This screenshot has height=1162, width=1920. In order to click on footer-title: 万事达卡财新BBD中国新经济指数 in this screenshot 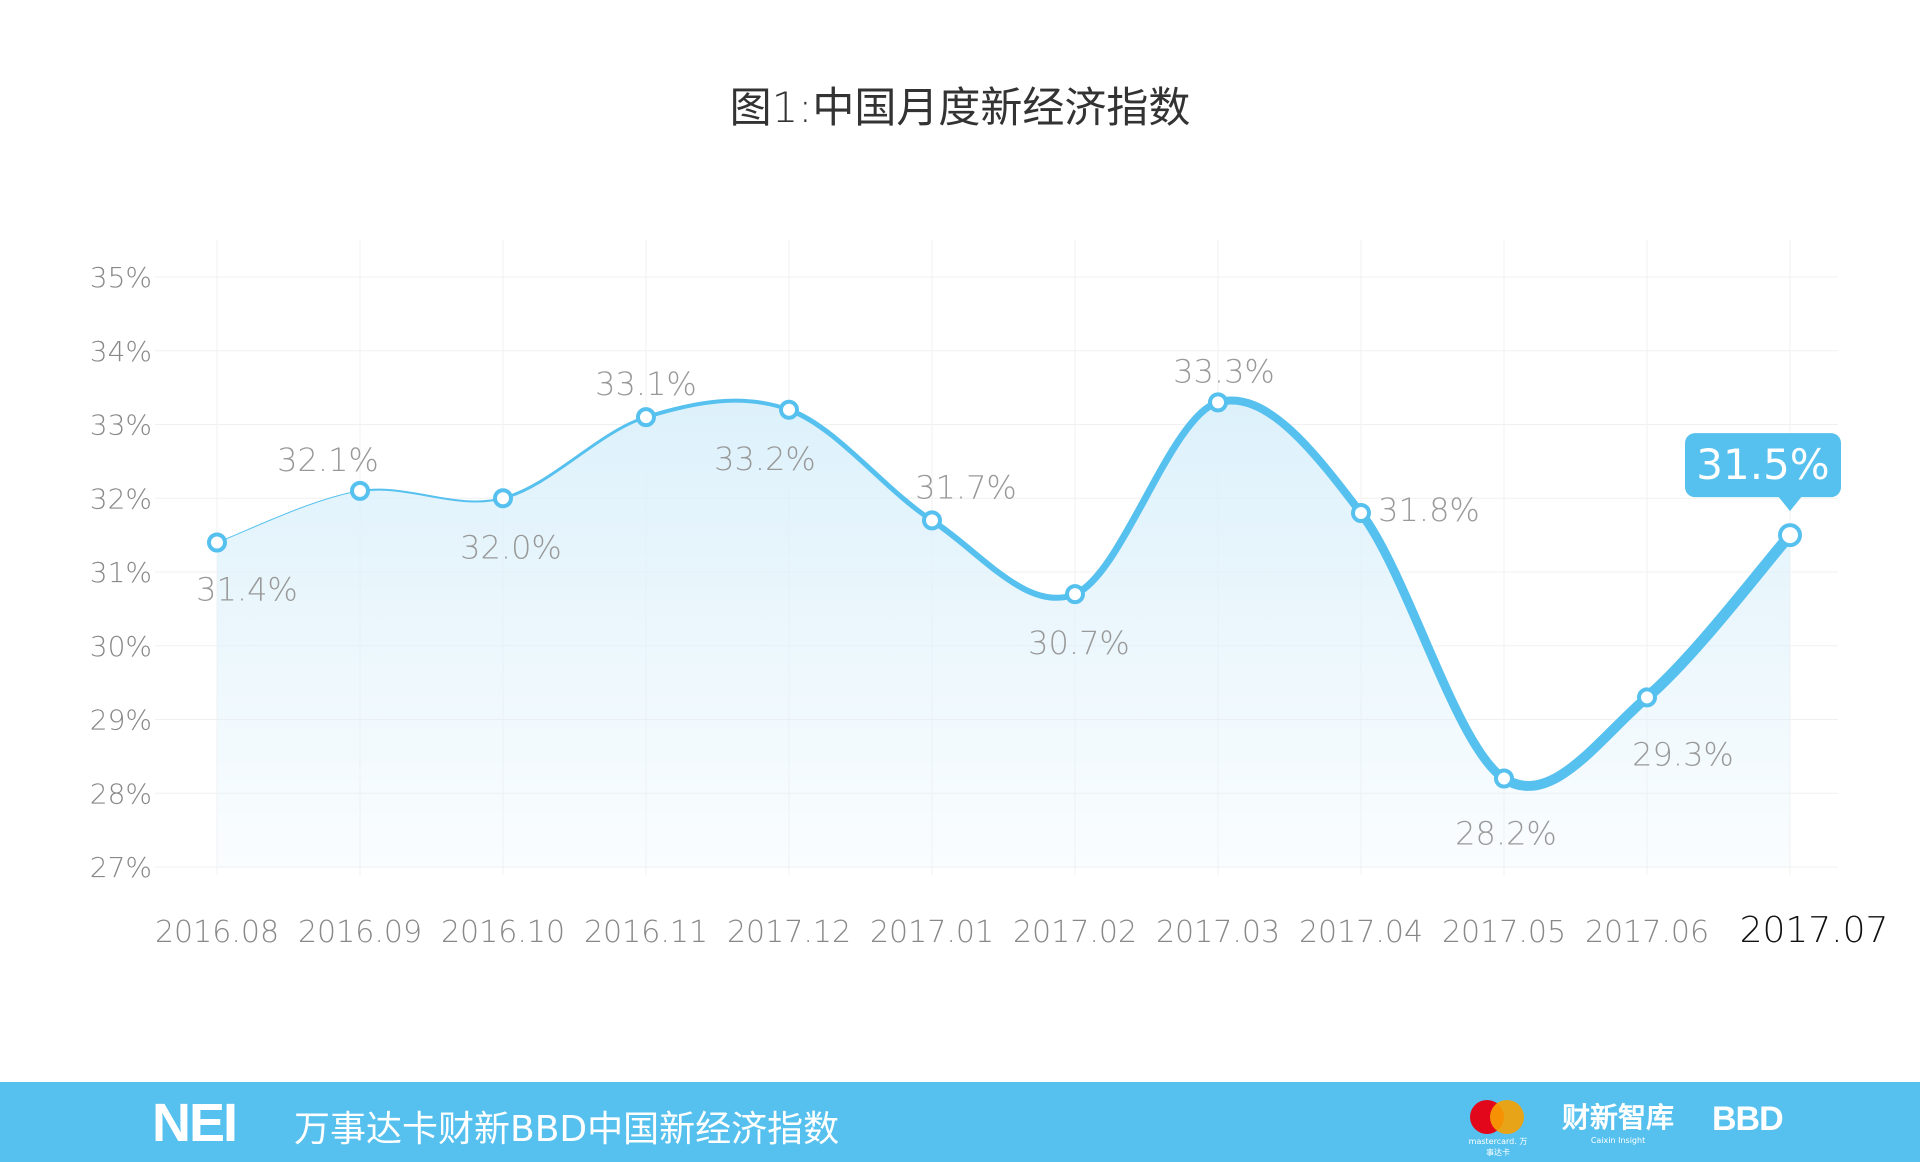, I will do `click(567, 1129)`.